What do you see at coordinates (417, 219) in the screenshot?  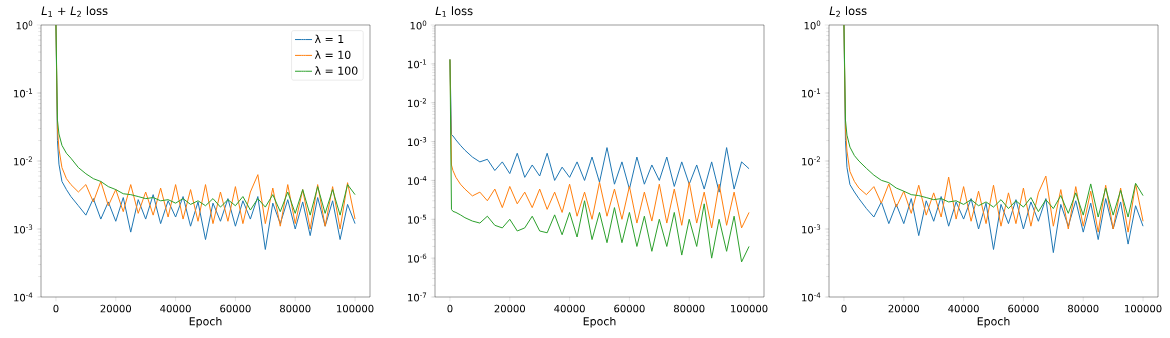 I see `y-tick-label: 10$^{-5}$` at bounding box center [417, 219].